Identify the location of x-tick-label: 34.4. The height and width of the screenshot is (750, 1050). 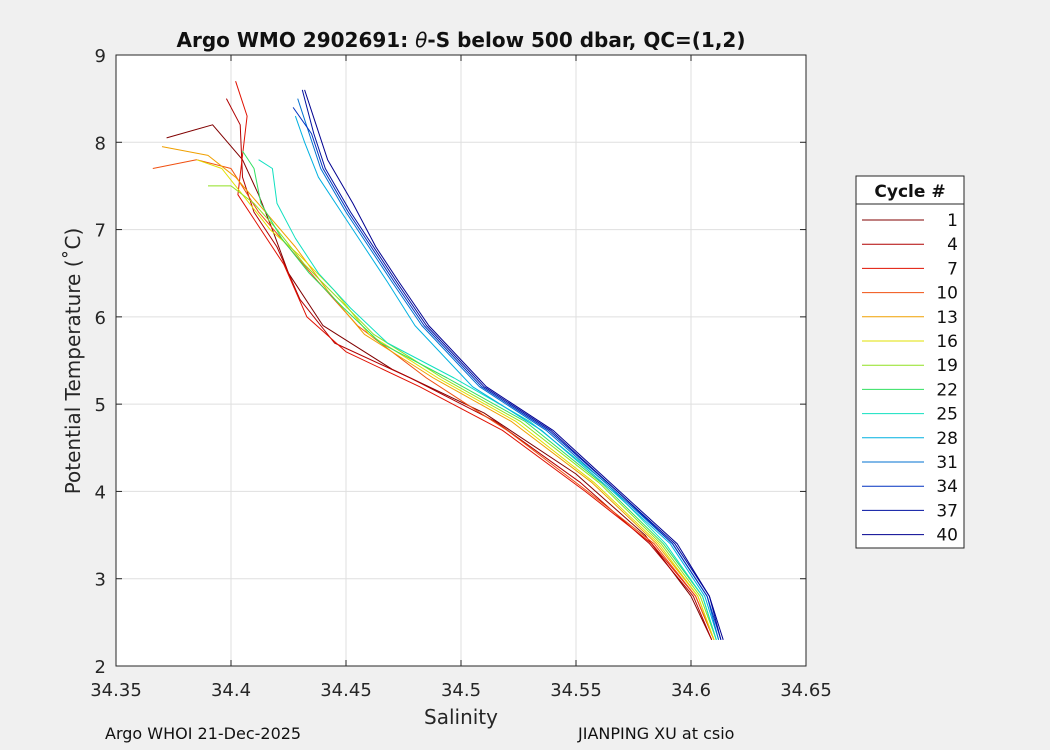
(231, 690).